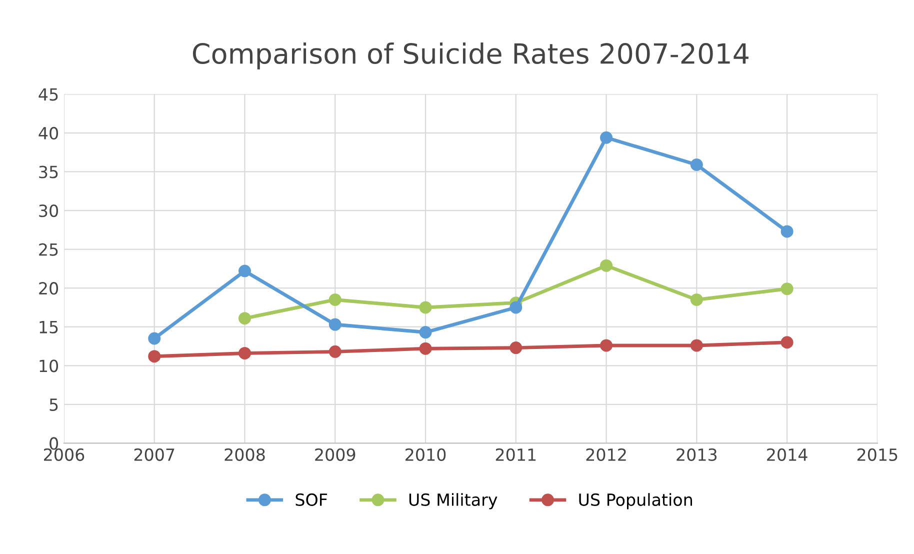 Image resolution: width=914 pixels, height=554 pixels. What do you see at coordinates (635, 501) in the screenshot?
I see `legend-label: US Population` at bounding box center [635, 501].